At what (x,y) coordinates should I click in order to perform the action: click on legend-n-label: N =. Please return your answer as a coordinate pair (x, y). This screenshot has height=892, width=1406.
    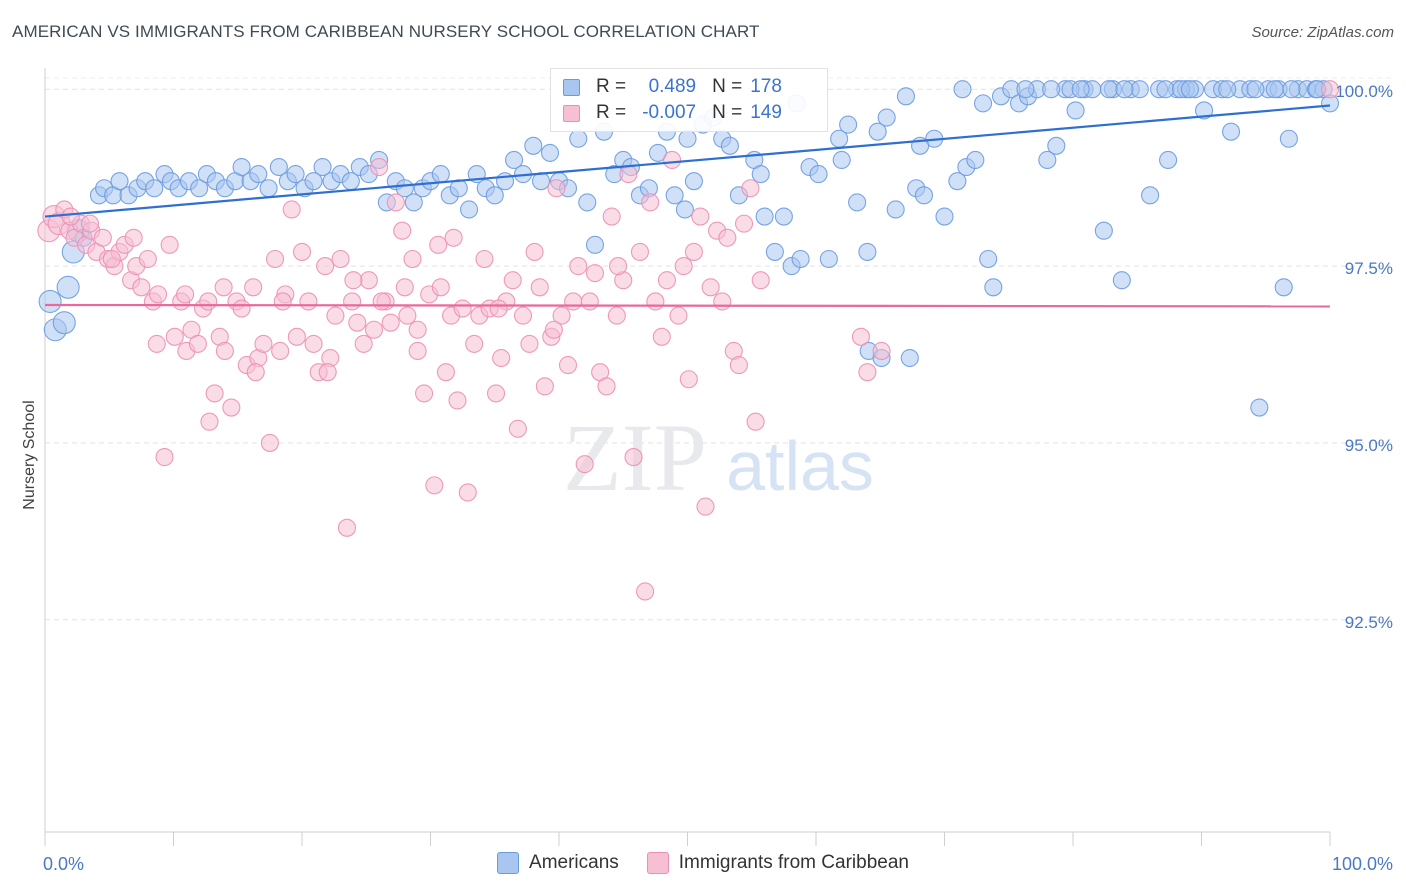
    Looking at the image, I should click on (727, 112).